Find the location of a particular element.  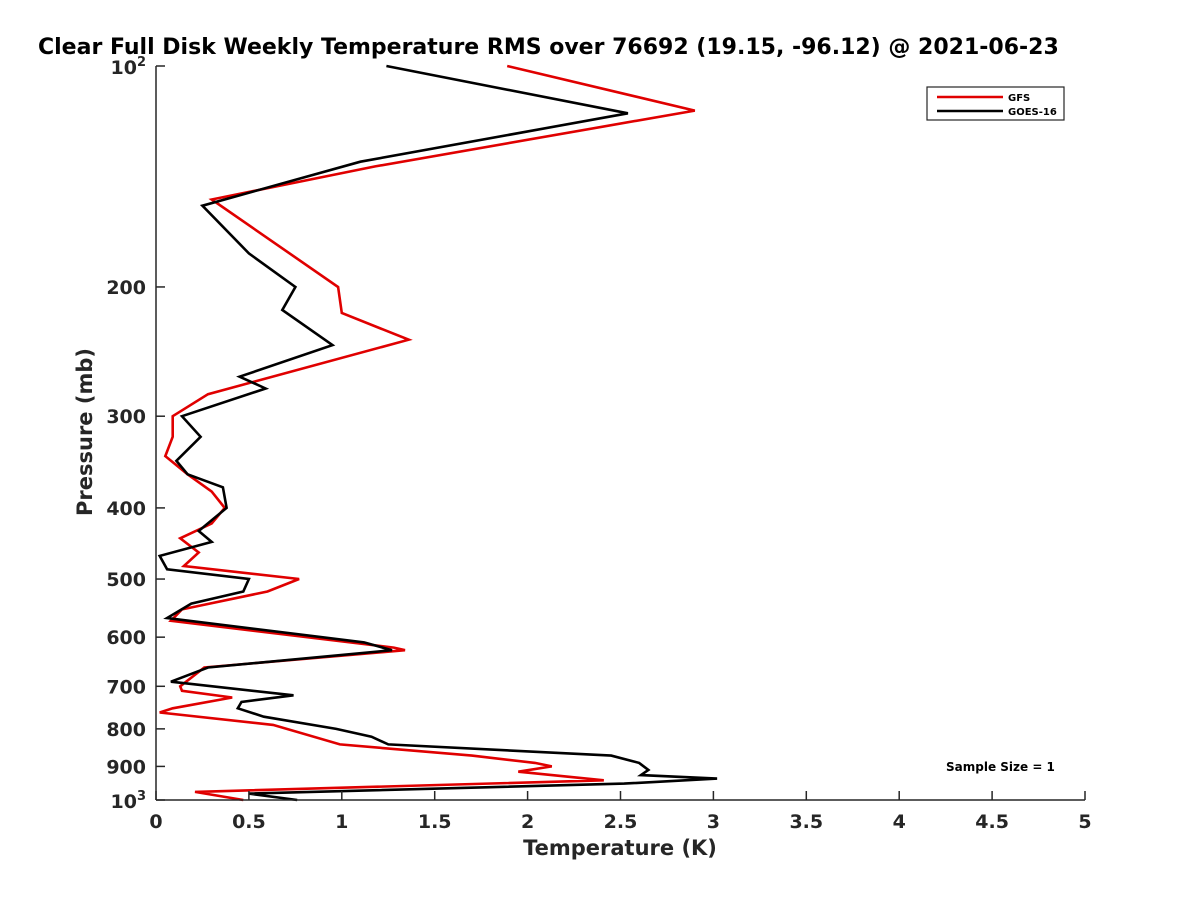

y-tick-label: 800 is located at coordinates (126, 730).